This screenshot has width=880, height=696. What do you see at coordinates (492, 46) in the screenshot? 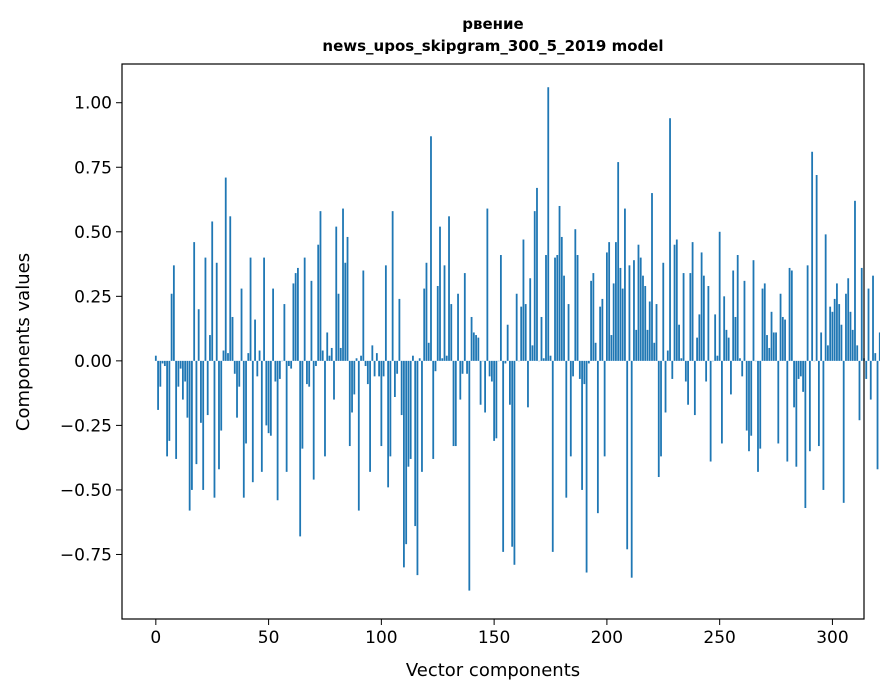
I see `chart-subtitle: news_upos_skipgram_300_5_2019 model` at bounding box center [492, 46].